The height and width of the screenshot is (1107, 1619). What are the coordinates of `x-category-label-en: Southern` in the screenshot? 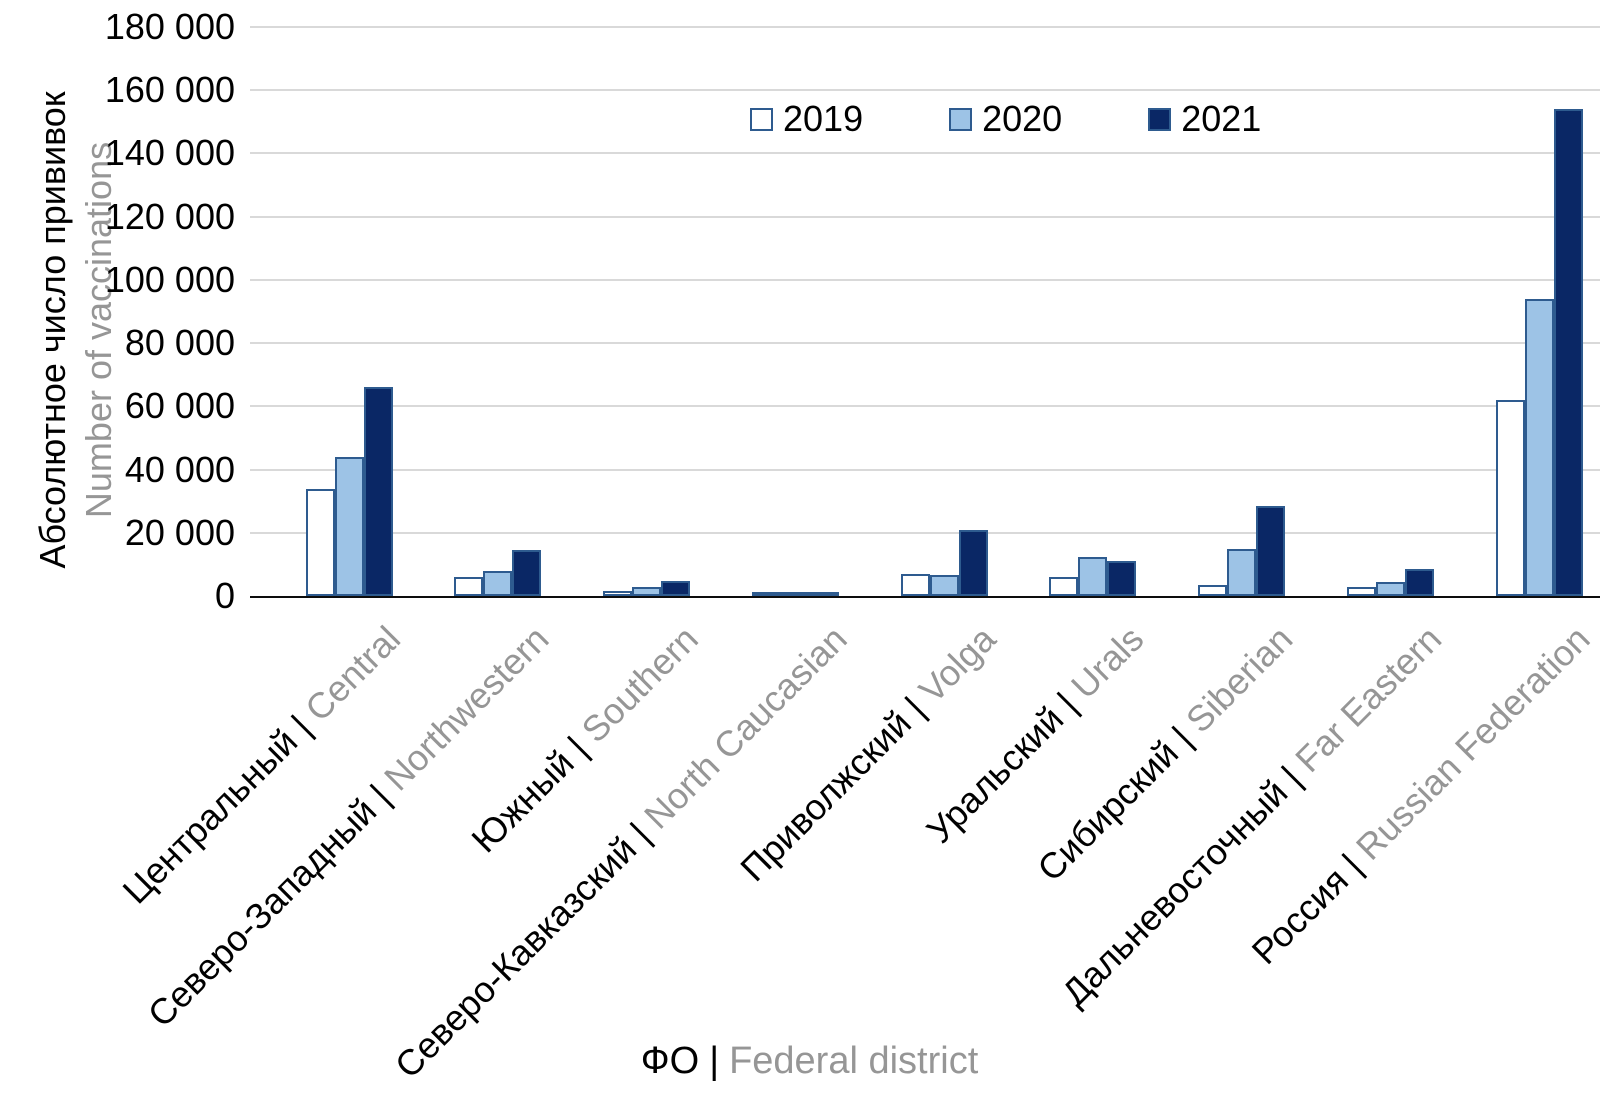 It's located at (639, 684).